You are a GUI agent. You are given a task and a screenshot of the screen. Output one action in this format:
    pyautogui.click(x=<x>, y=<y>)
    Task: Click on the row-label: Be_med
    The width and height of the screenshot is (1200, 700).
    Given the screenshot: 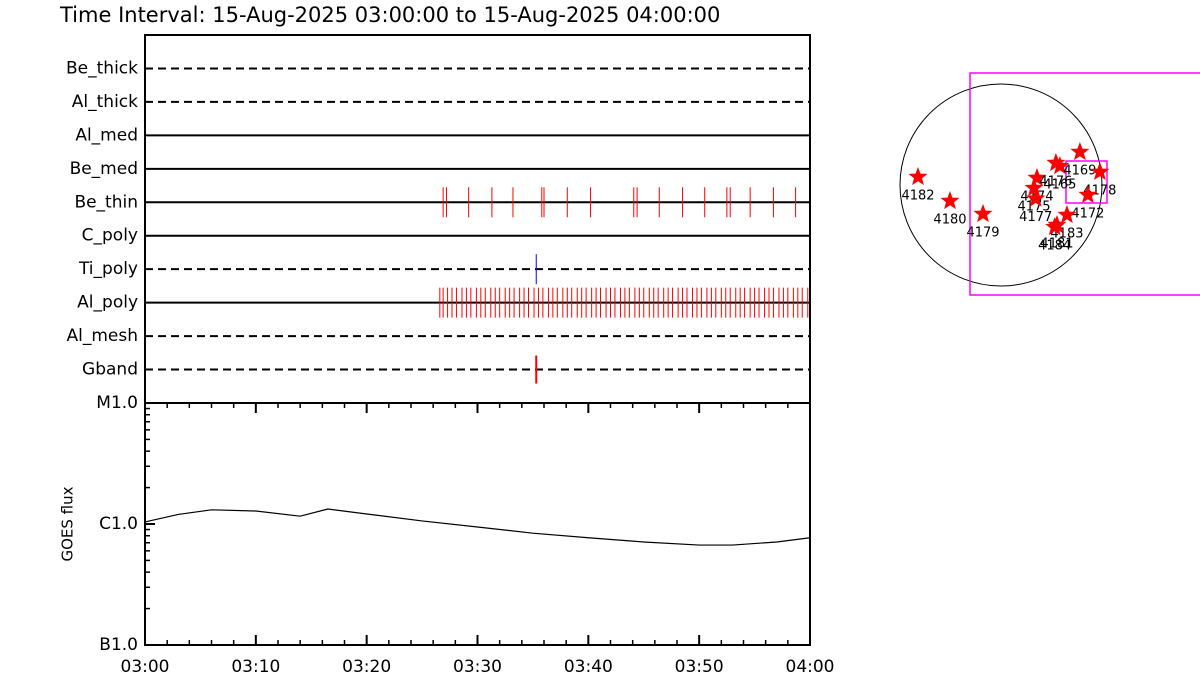 What is the action you would take?
    pyautogui.click(x=104, y=169)
    